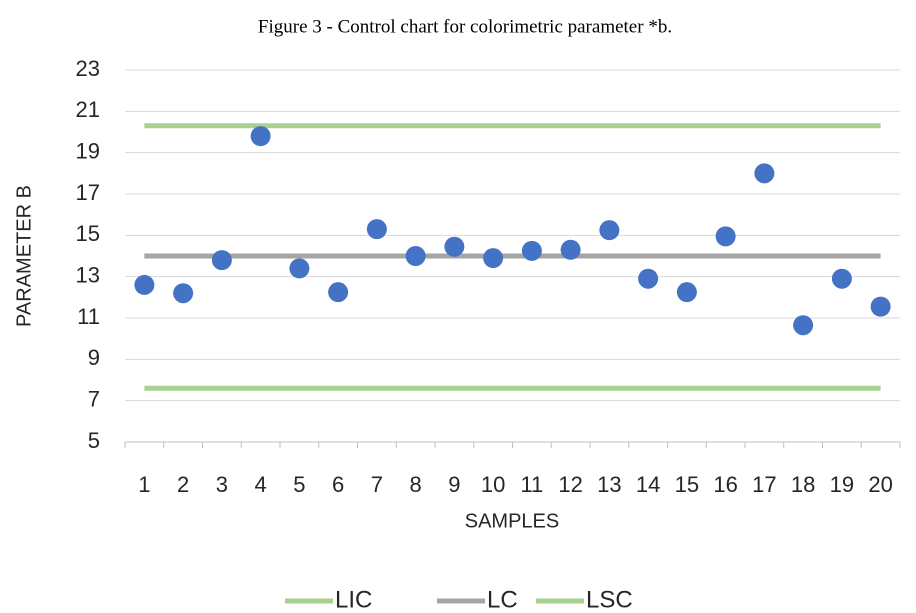  What do you see at coordinates (531, 484) in the screenshot?
I see `x-tick-label: 11` at bounding box center [531, 484].